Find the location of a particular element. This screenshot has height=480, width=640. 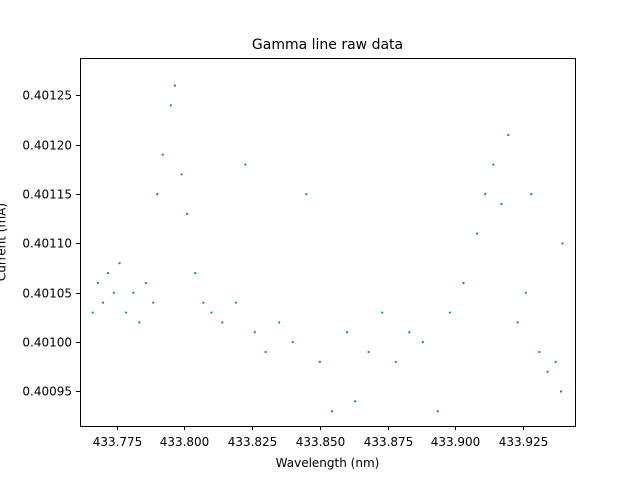

x-tick-label: 433.775 is located at coordinates (118, 442).